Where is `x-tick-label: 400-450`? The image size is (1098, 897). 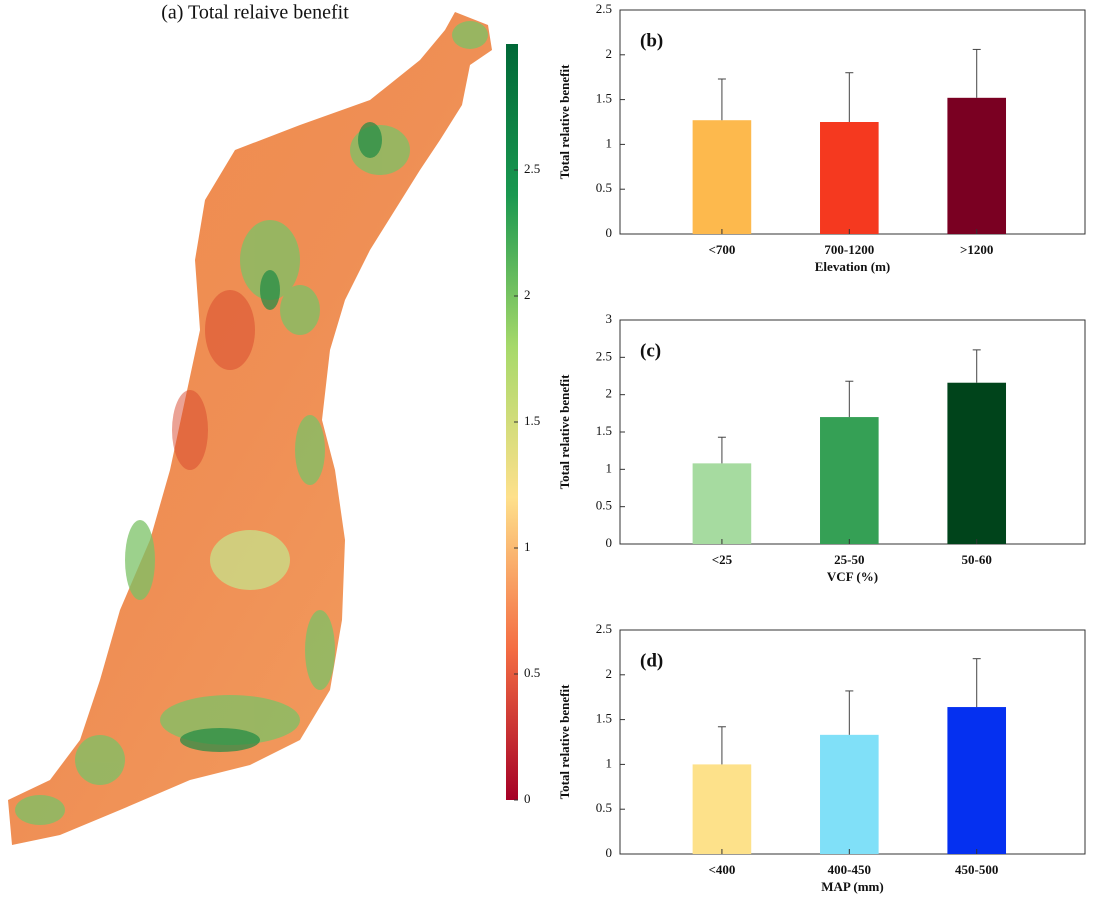 x-tick-label: 400-450 is located at coordinates (849, 869).